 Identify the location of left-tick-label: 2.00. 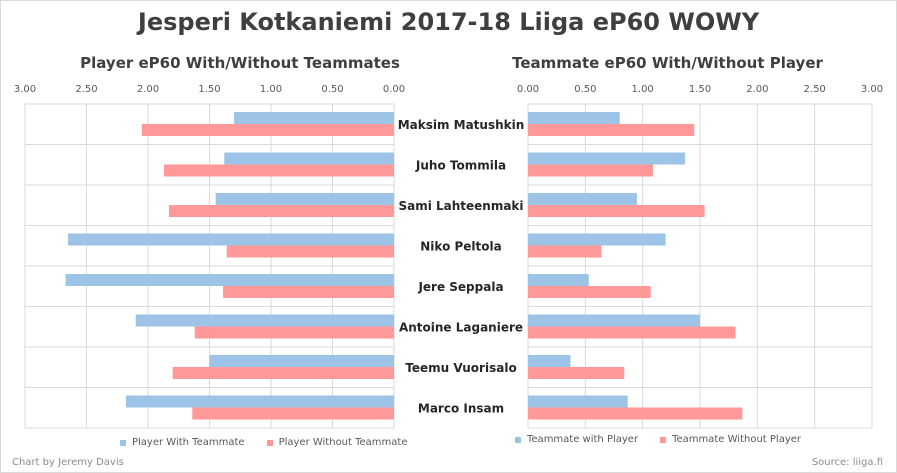
(148, 89).